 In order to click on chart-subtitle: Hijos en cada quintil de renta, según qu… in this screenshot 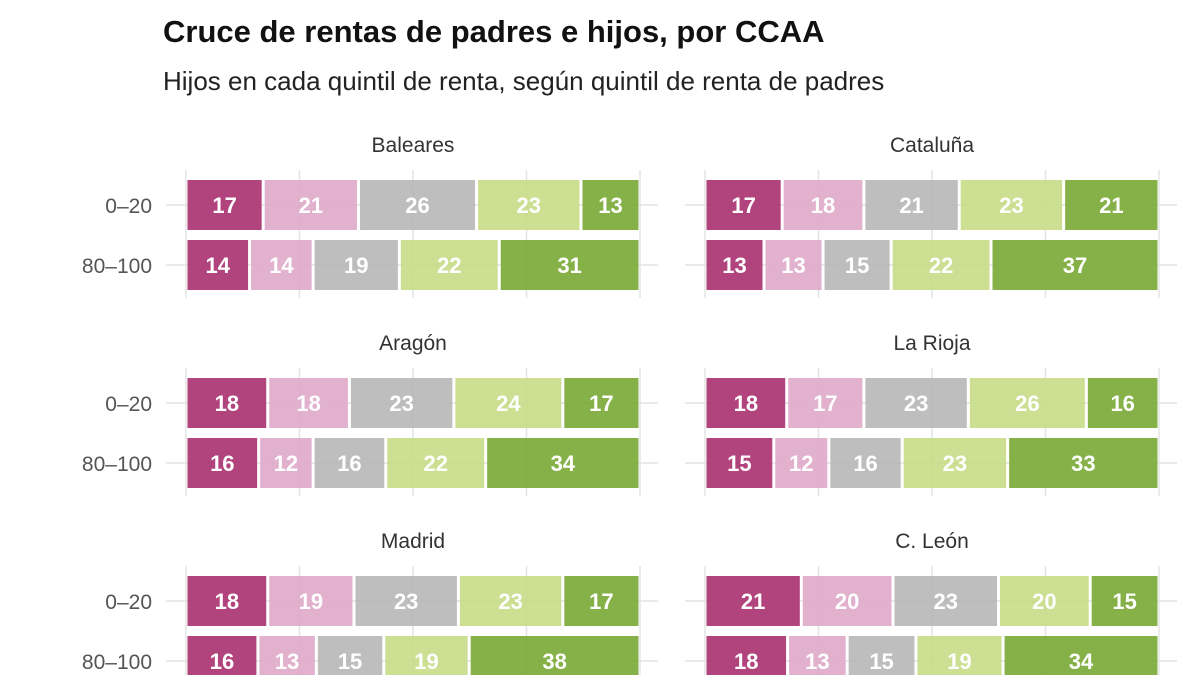, I will do `click(524, 81)`.